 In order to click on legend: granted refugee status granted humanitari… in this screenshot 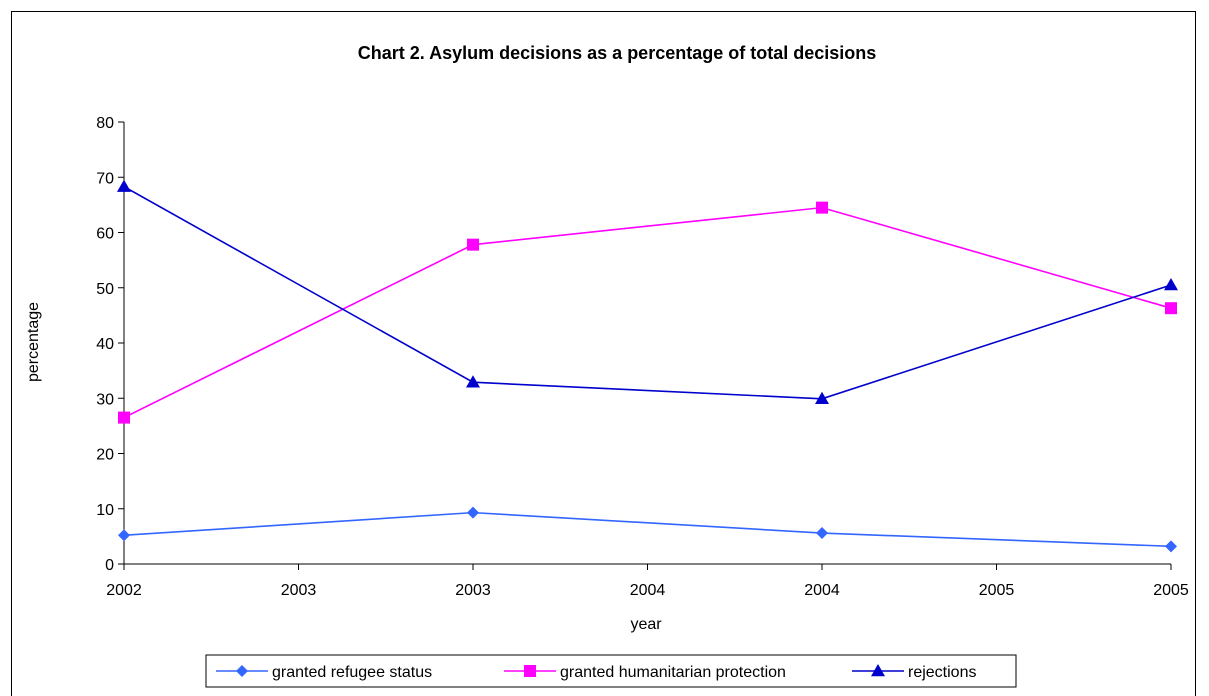, I will do `click(611, 671)`.